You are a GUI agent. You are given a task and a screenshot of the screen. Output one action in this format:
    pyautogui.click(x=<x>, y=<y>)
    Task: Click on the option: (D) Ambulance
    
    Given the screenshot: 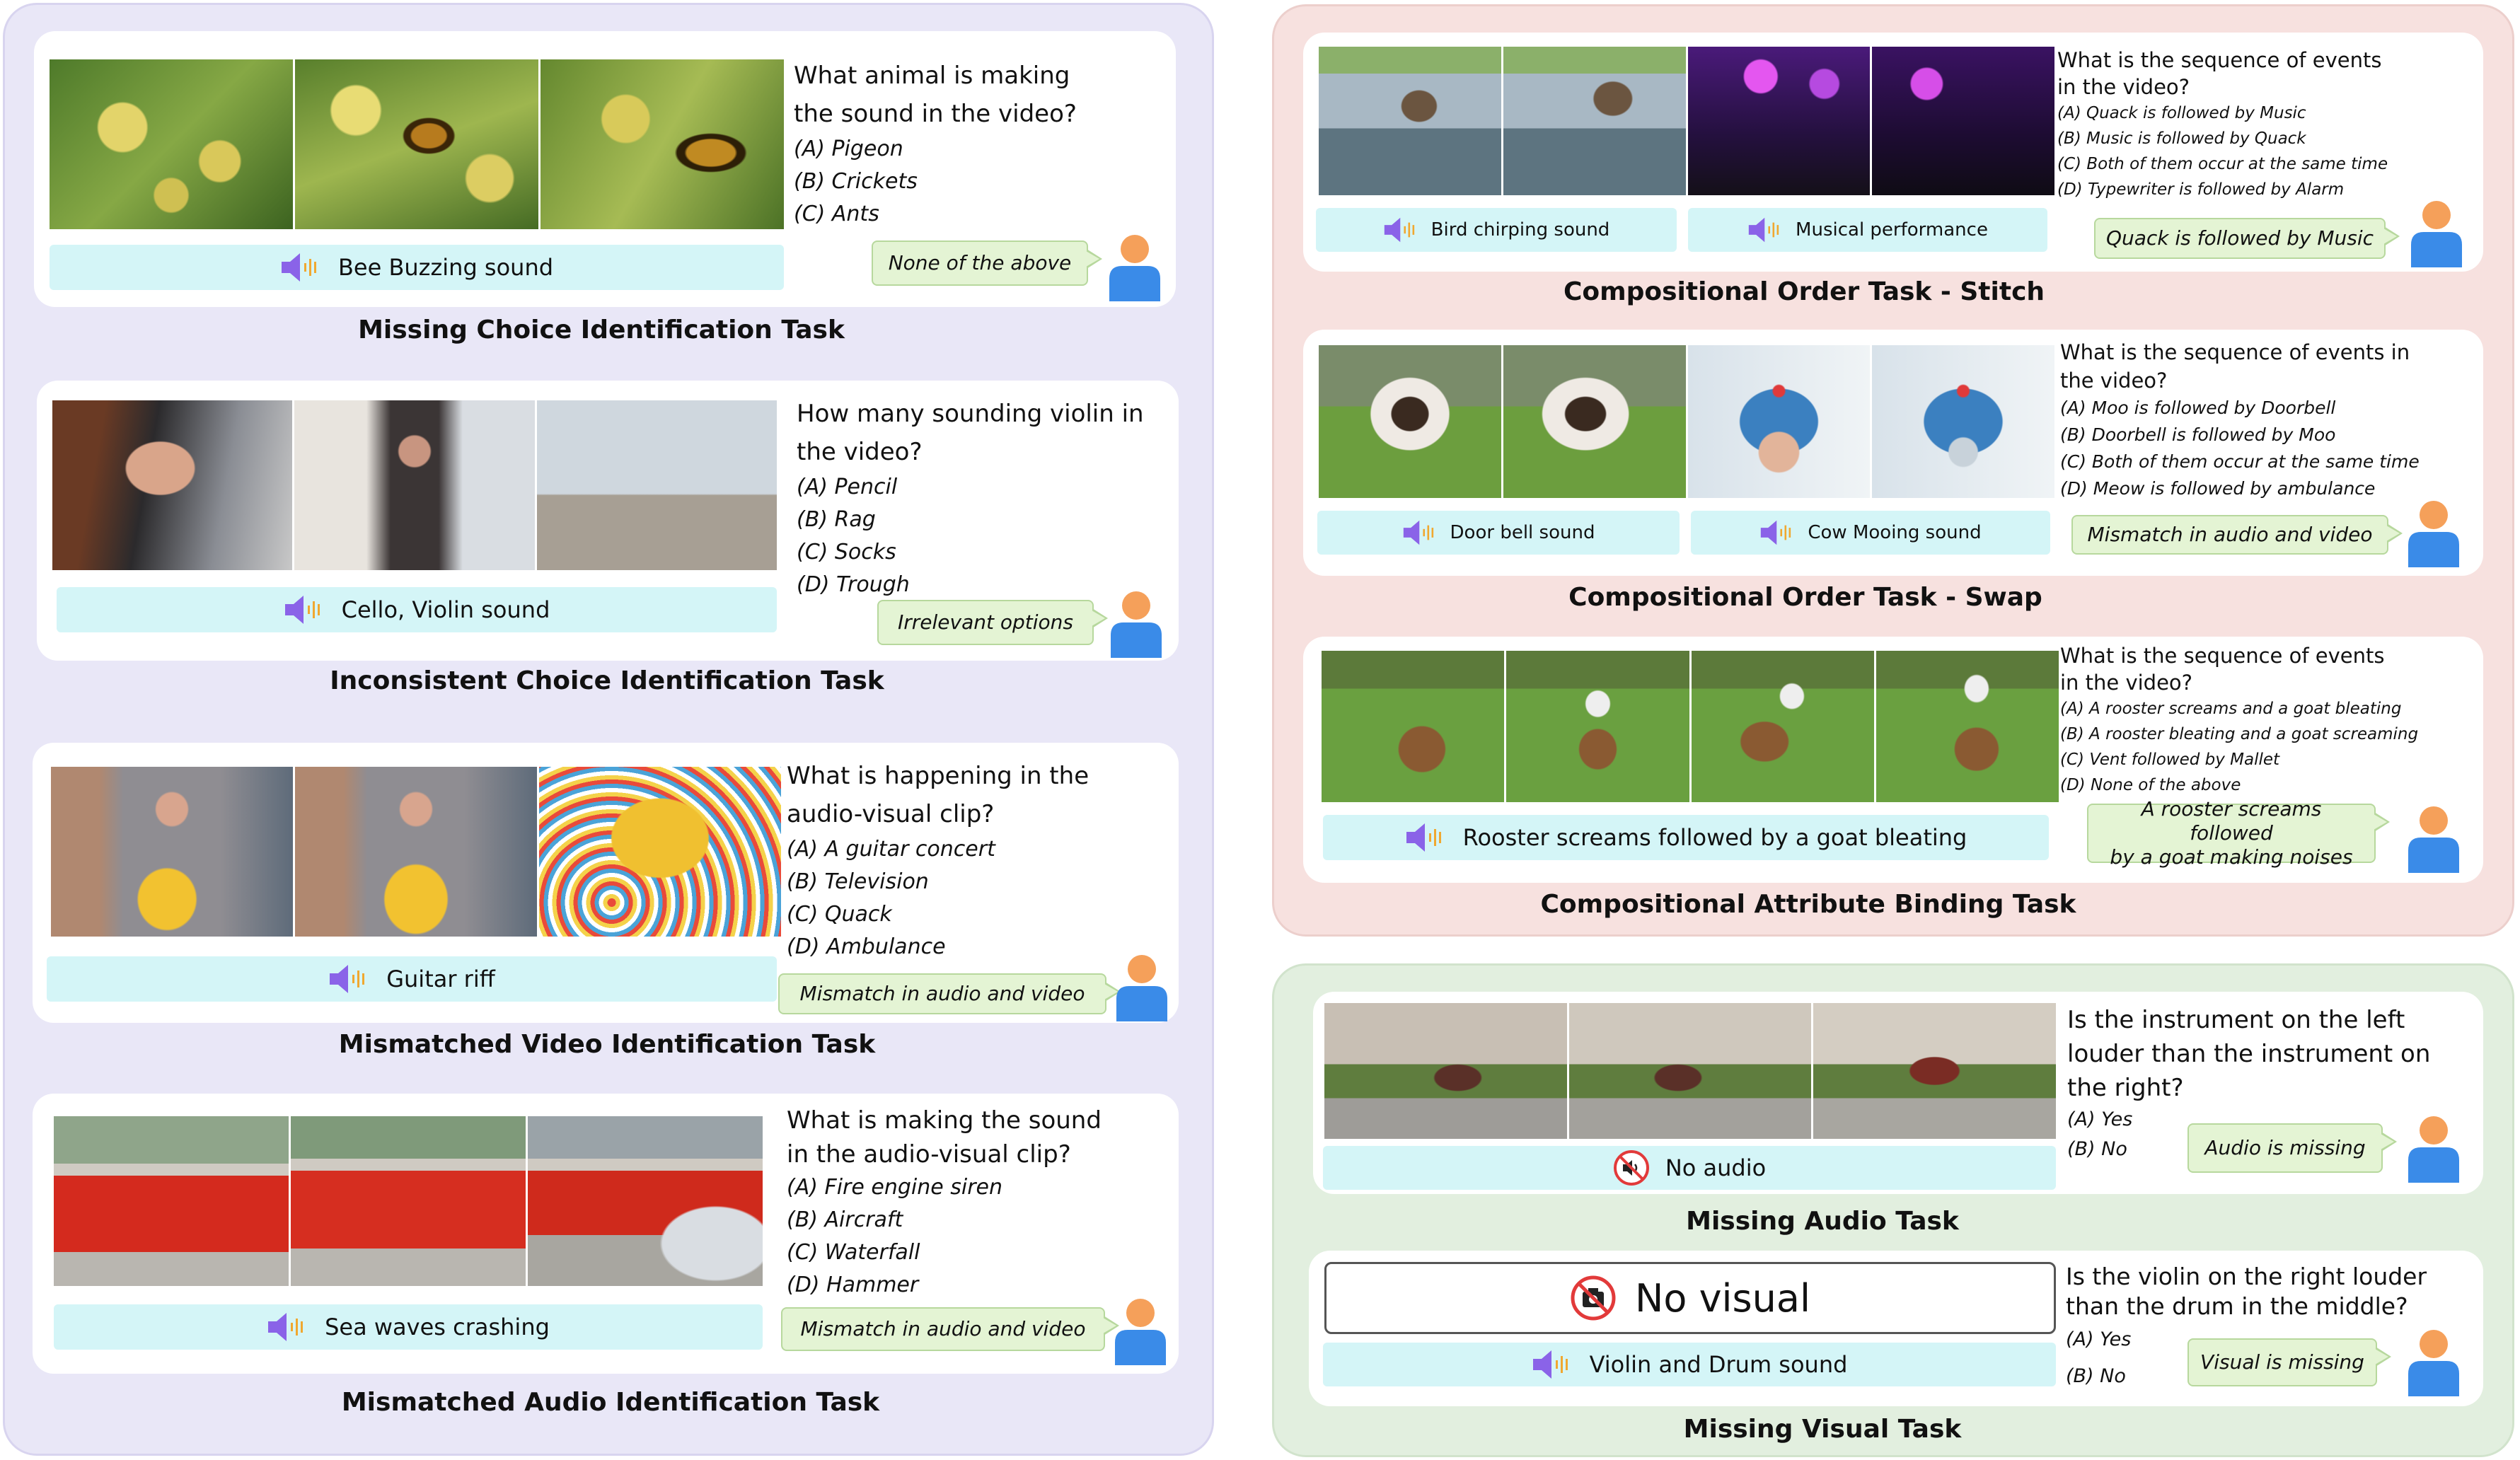 What is the action you would take?
    pyautogui.click(x=867, y=946)
    